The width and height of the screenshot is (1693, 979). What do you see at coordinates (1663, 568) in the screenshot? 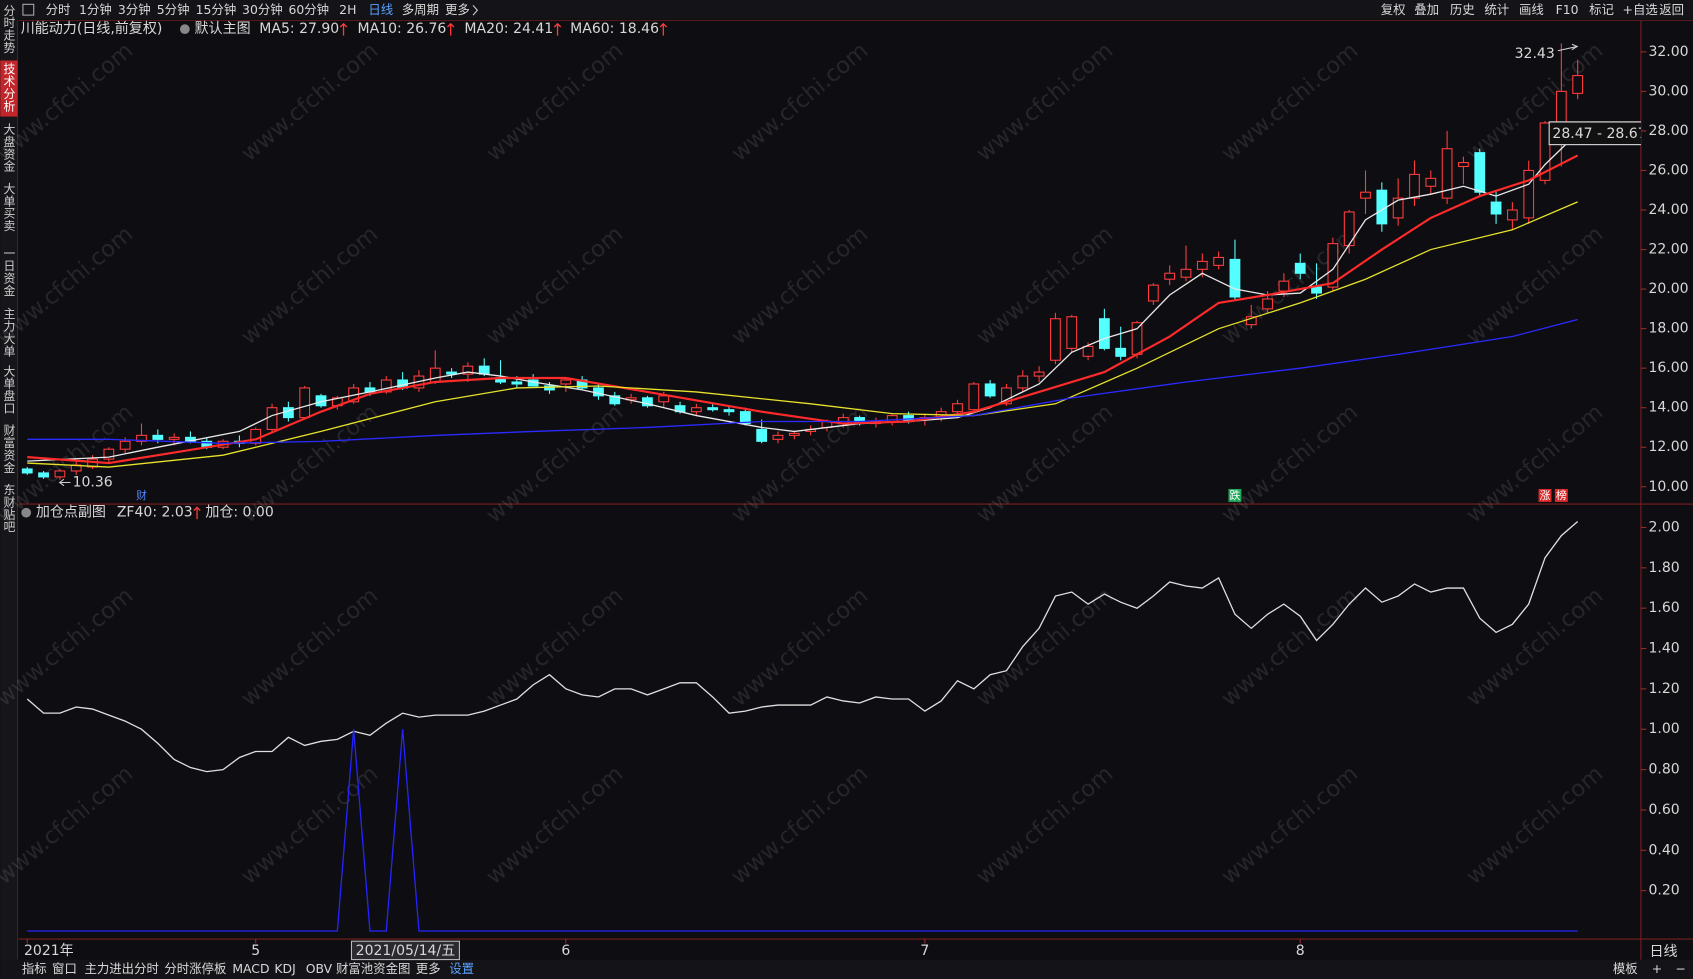
I see `y-tick-label: 1.80` at bounding box center [1663, 568].